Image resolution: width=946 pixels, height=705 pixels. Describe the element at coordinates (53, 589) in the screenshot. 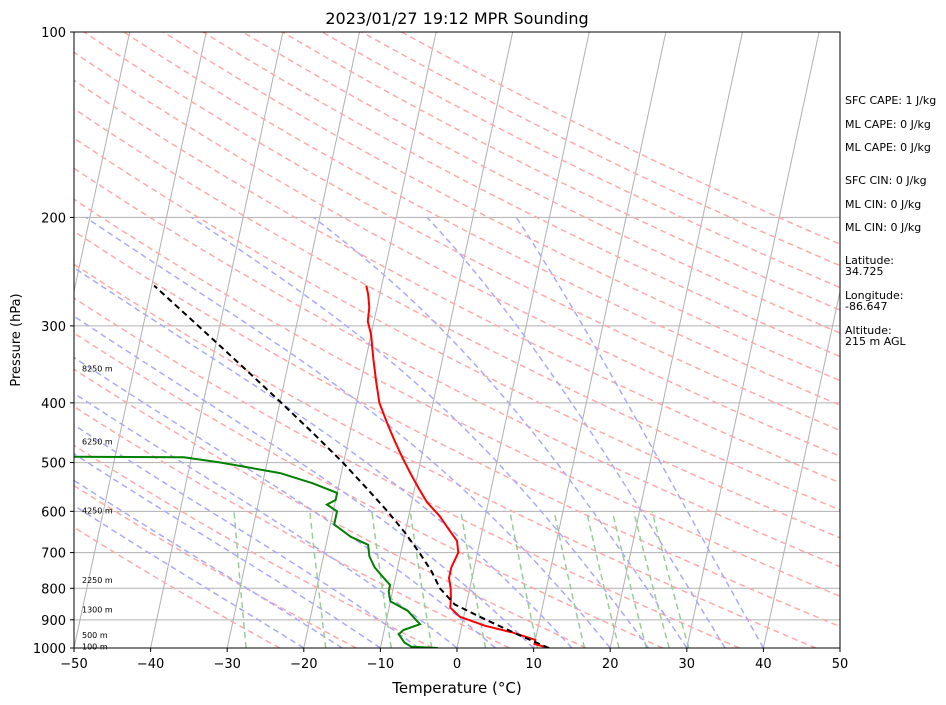

I see `y-tick-label: 800` at that location.